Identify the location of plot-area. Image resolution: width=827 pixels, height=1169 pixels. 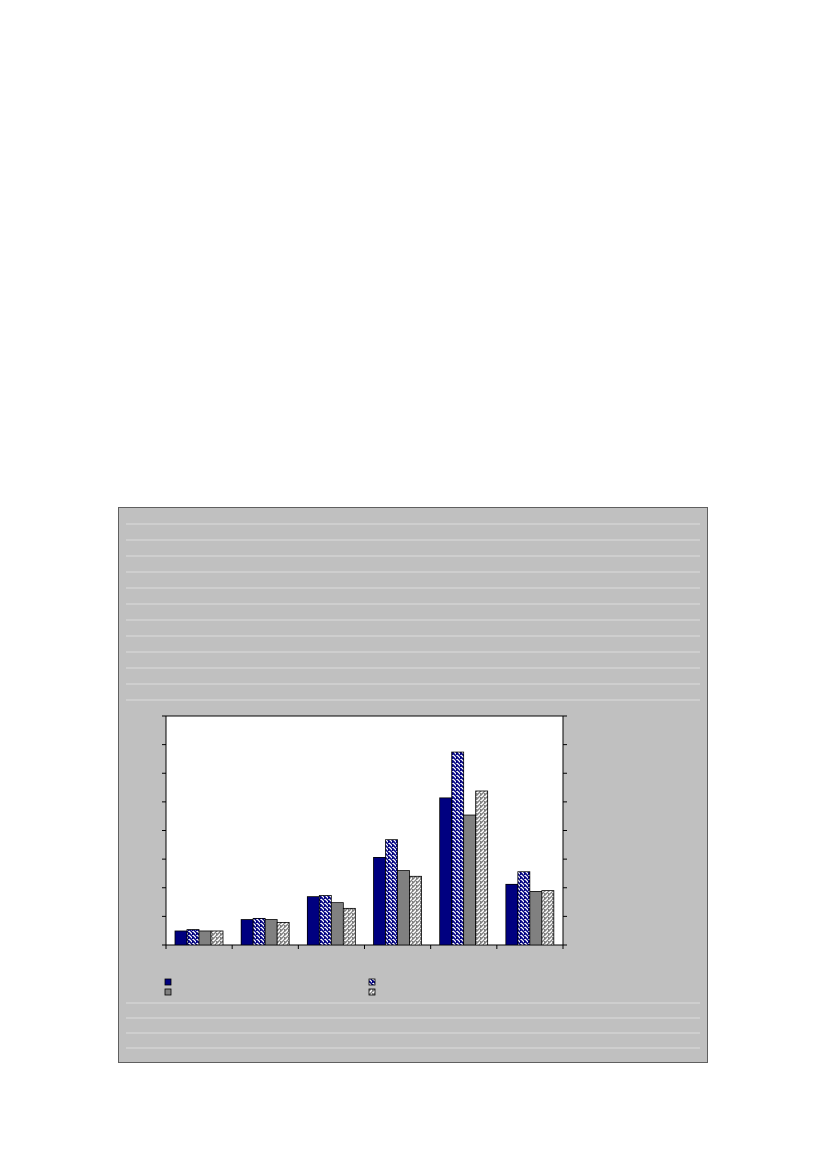
(364, 830).